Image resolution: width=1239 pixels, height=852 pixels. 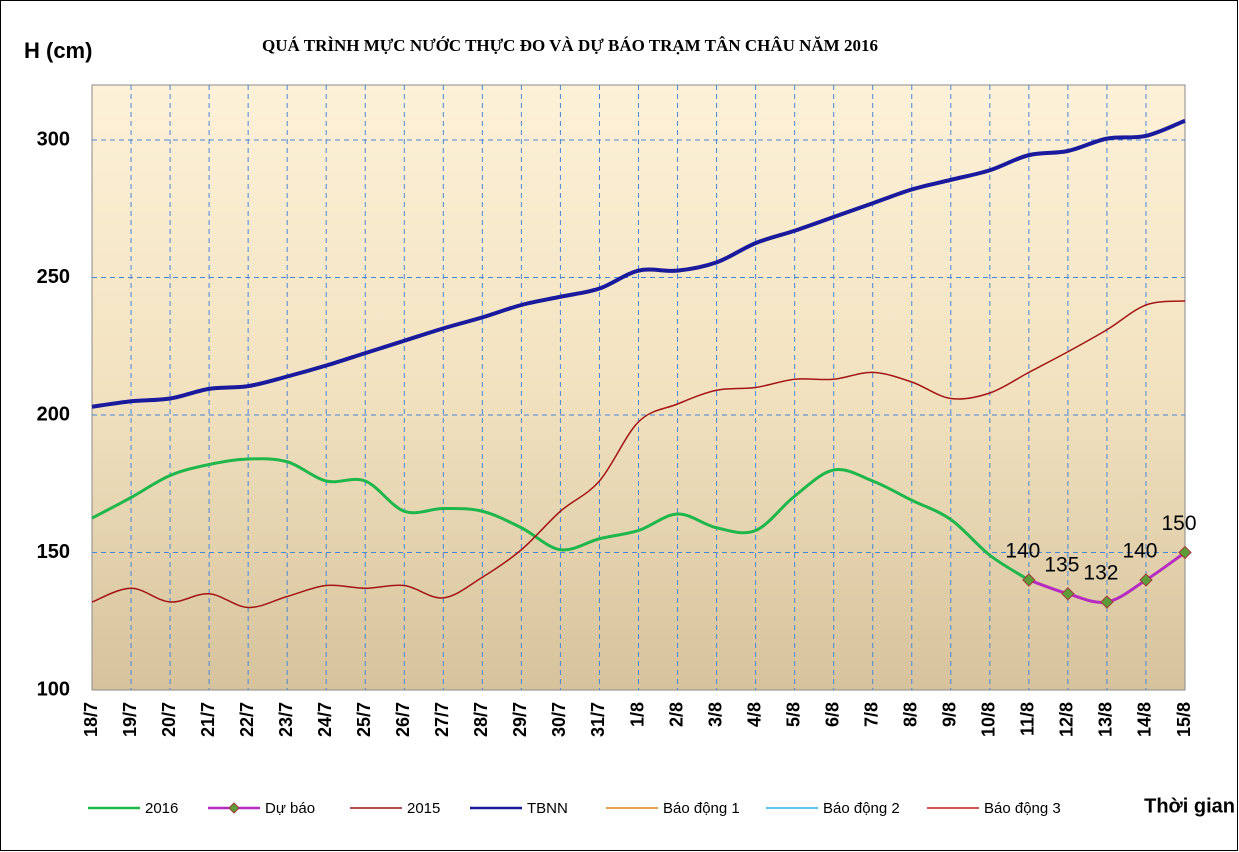 What do you see at coordinates (53, 414) in the screenshot?
I see `y-tick-label: 200` at bounding box center [53, 414].